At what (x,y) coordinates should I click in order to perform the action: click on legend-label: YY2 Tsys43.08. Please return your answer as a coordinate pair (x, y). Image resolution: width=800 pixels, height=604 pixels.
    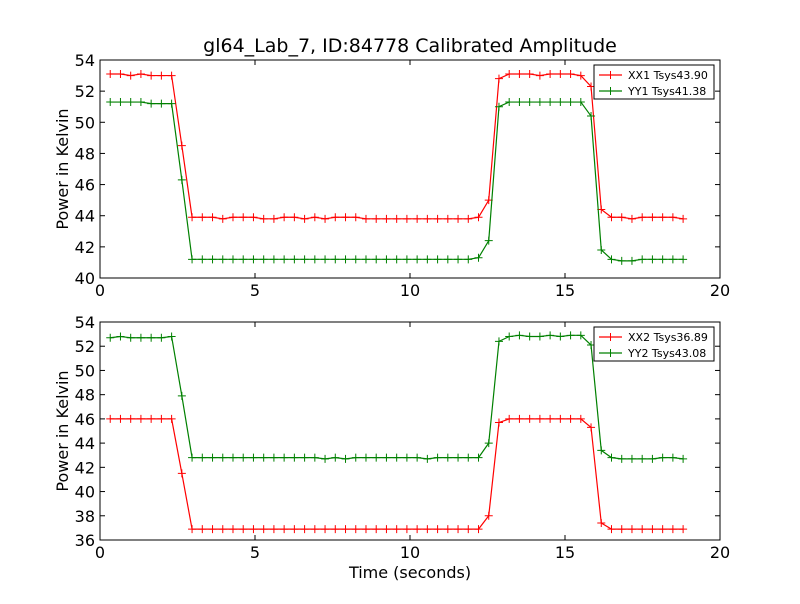
    Looking at the image, I should click on (666, 353).